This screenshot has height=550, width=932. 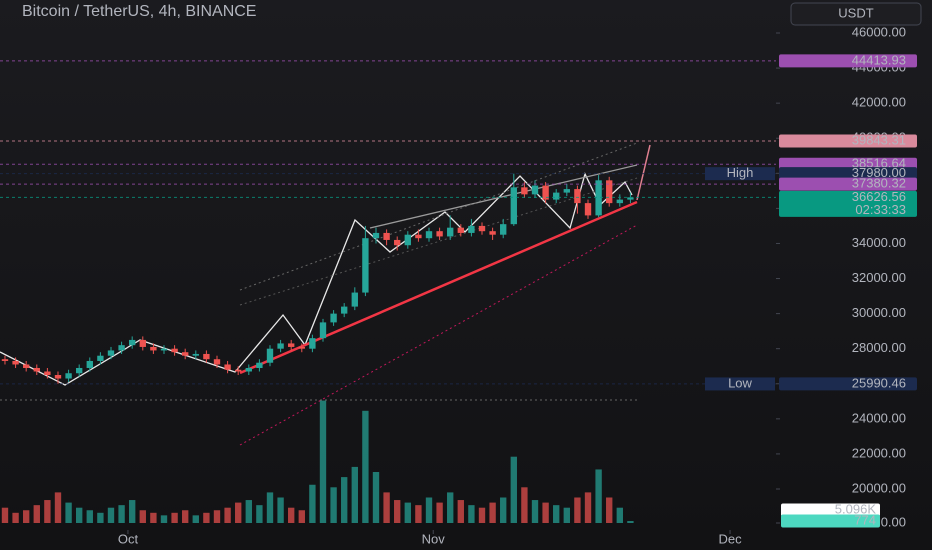 What do you see at coordinates (893, 521) in the screenshot?
I see `volume-tick-label: 0.00` at bounding box center [893, 521].